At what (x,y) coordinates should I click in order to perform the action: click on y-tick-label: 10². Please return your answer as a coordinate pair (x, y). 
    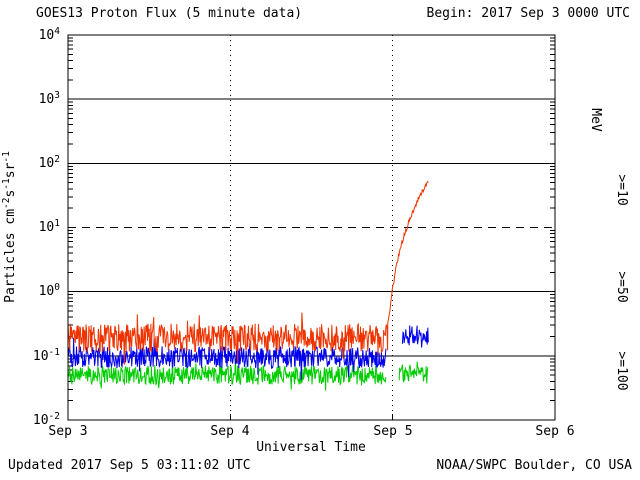
    Looking at the image, I should click on (49, 162).